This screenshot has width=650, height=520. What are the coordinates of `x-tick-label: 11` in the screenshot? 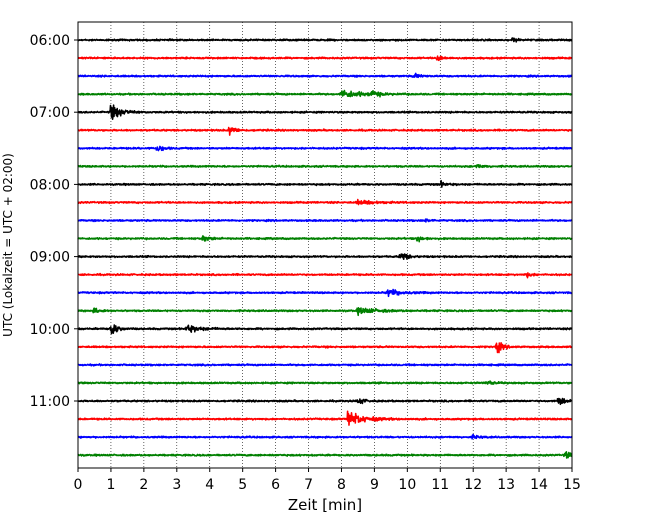 It's located at (440, 485).